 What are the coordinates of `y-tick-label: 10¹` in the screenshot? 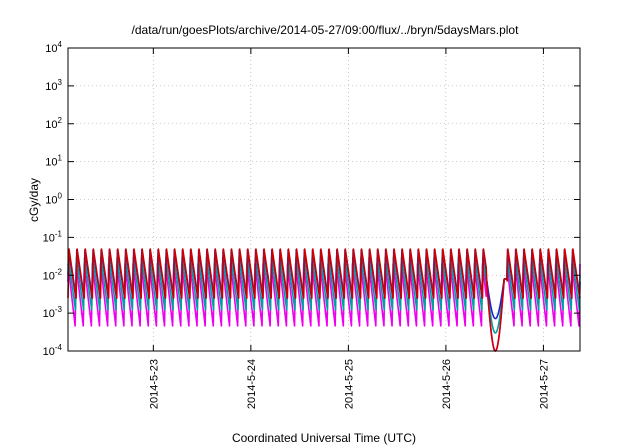 It's located at (53, 161).